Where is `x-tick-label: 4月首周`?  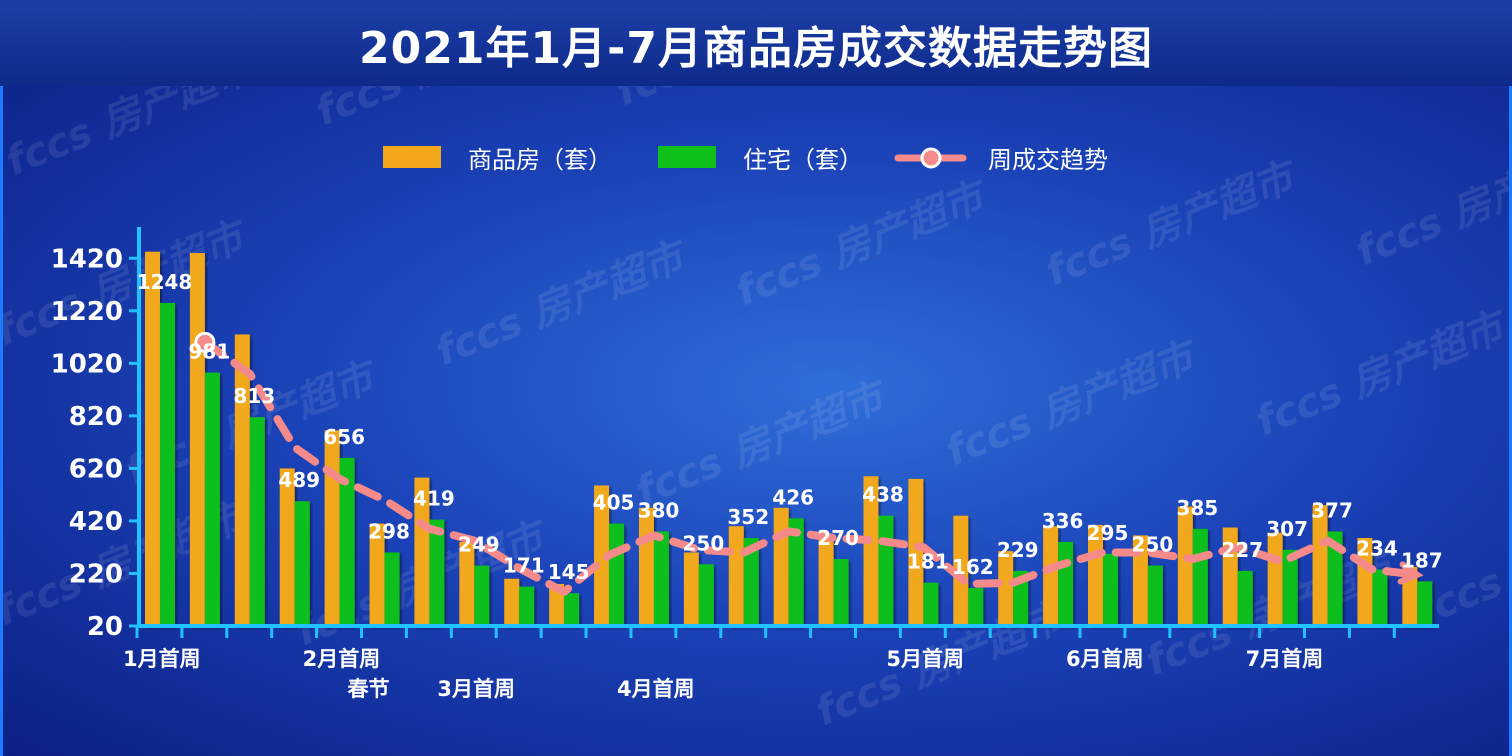 x-tick-label: 4月首周 is located at coordinates (656, 689).